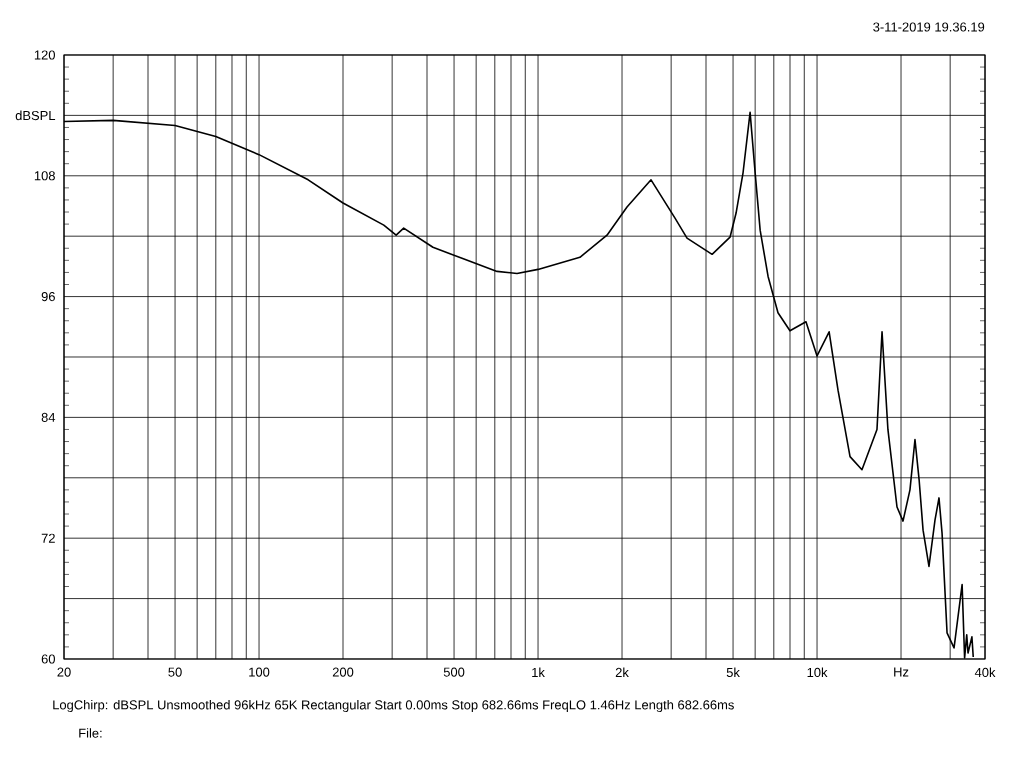 The width and height of the screenshot is (1024, 768). What do you see at coordinates (985, 672) in the screenshot?
I see `x-tick-label: 40k` at bounding box center [985, 672].